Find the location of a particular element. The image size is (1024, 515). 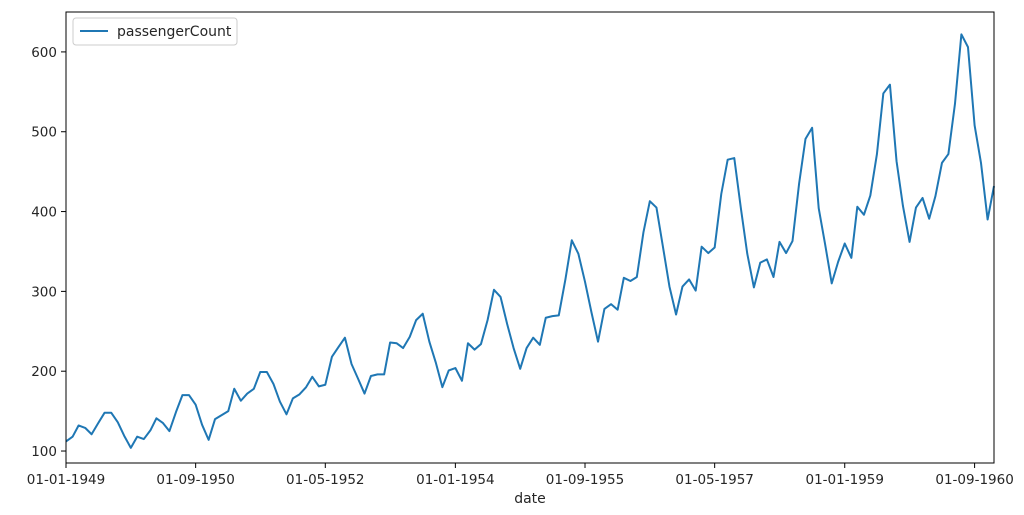

x-tick-label: 01-05-1957 is located at coordinates (714, 480).